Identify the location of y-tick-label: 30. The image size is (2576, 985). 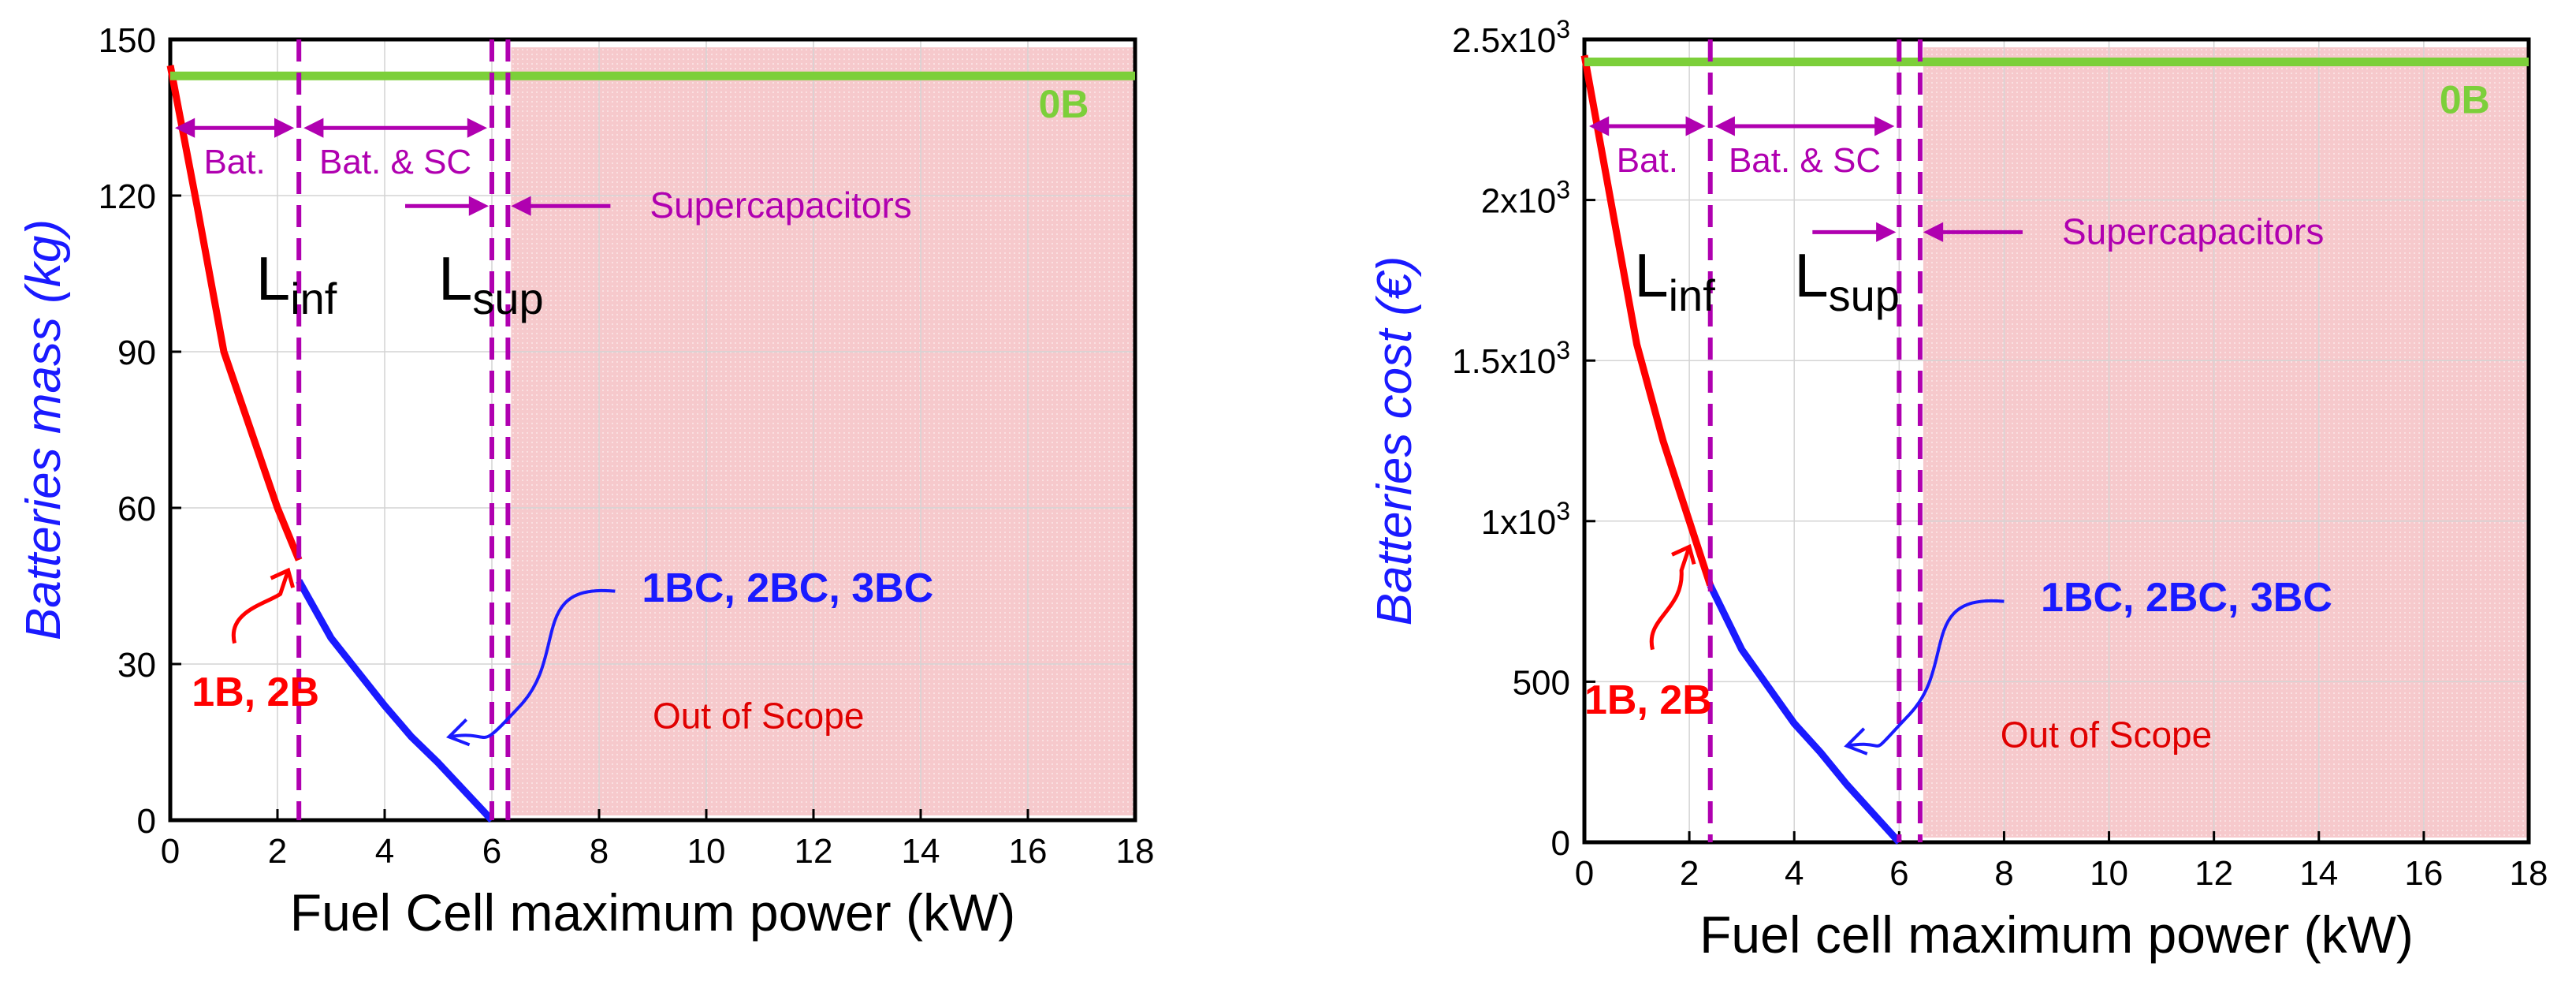
(136, 665).